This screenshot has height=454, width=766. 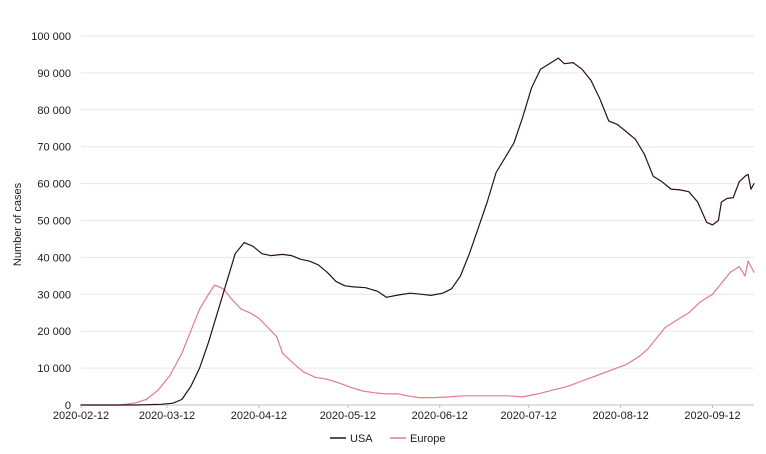 What do you see at coordinates (348, 416) in the screenshot?
I see `x-tick-label: 2020-05-12` at bounding box center [348, 416].